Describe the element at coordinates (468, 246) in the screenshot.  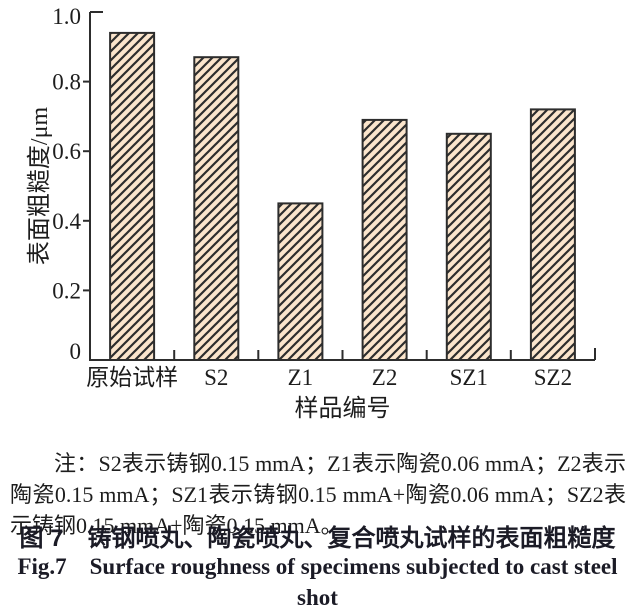
I see `bar-SZ1` at that location.